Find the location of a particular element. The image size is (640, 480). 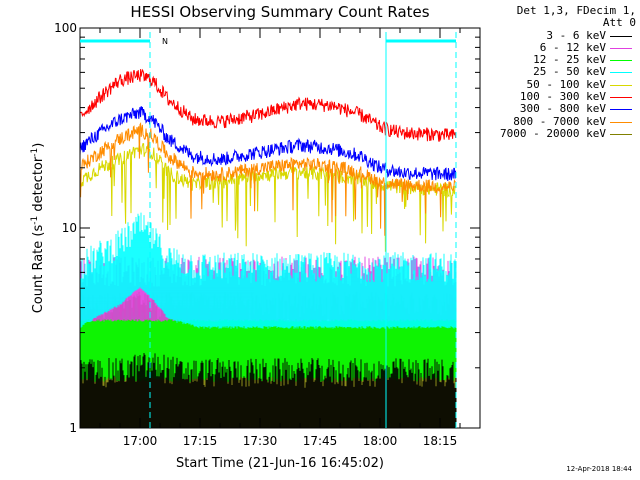

x-axis-label: Start Time (21-Jun-16 16:45:02) is located at coordinates (280, 463).